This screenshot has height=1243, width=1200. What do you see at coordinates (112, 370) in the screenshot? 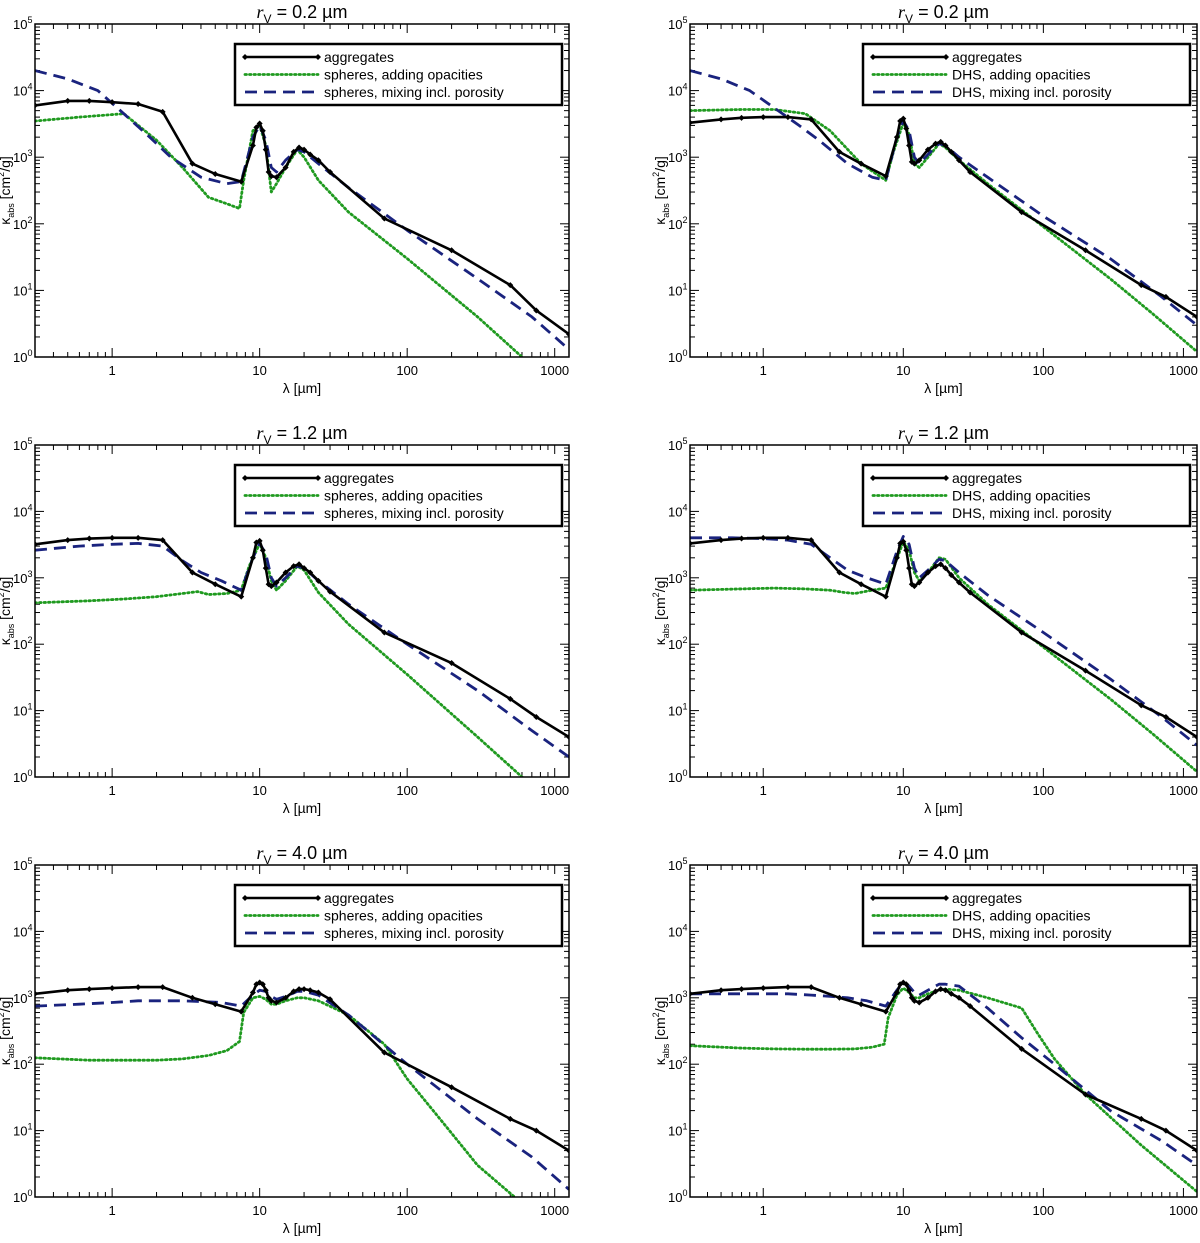
I see `x-tick-label: 1` at bounding box center [112, 370].